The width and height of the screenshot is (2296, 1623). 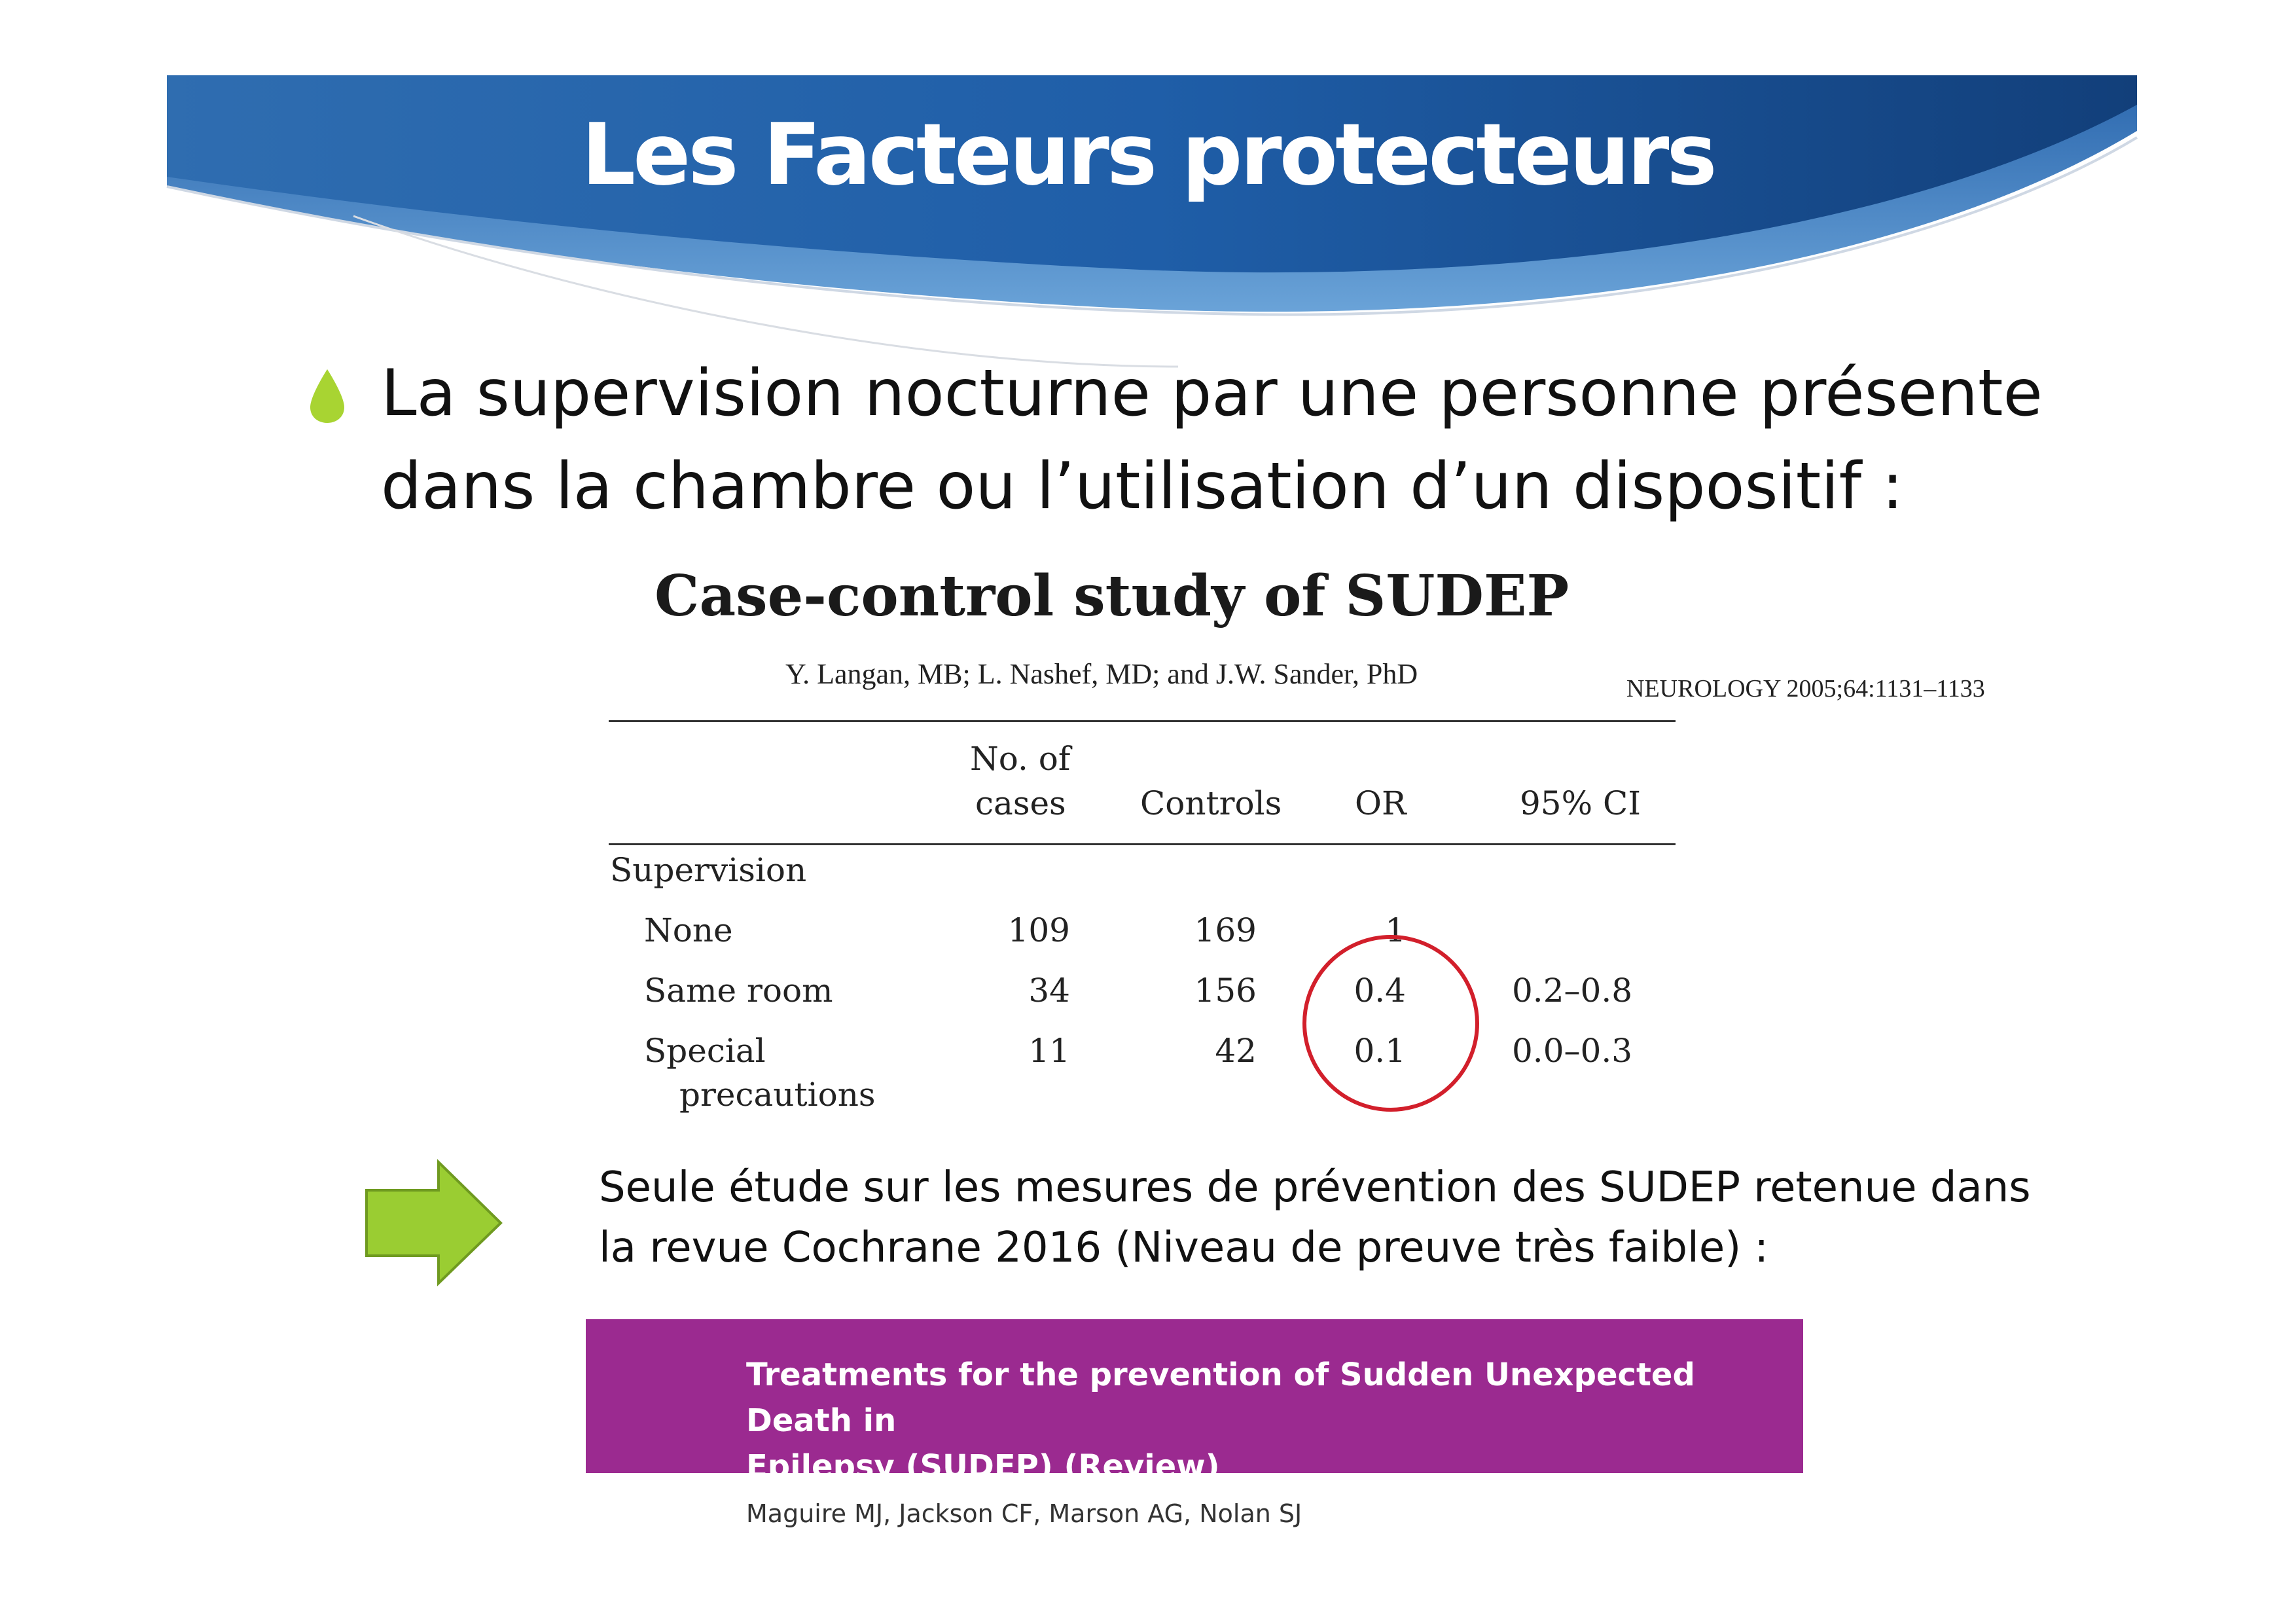 I want to click on row-label-continued: precautions, so click(x=777, y=1095).